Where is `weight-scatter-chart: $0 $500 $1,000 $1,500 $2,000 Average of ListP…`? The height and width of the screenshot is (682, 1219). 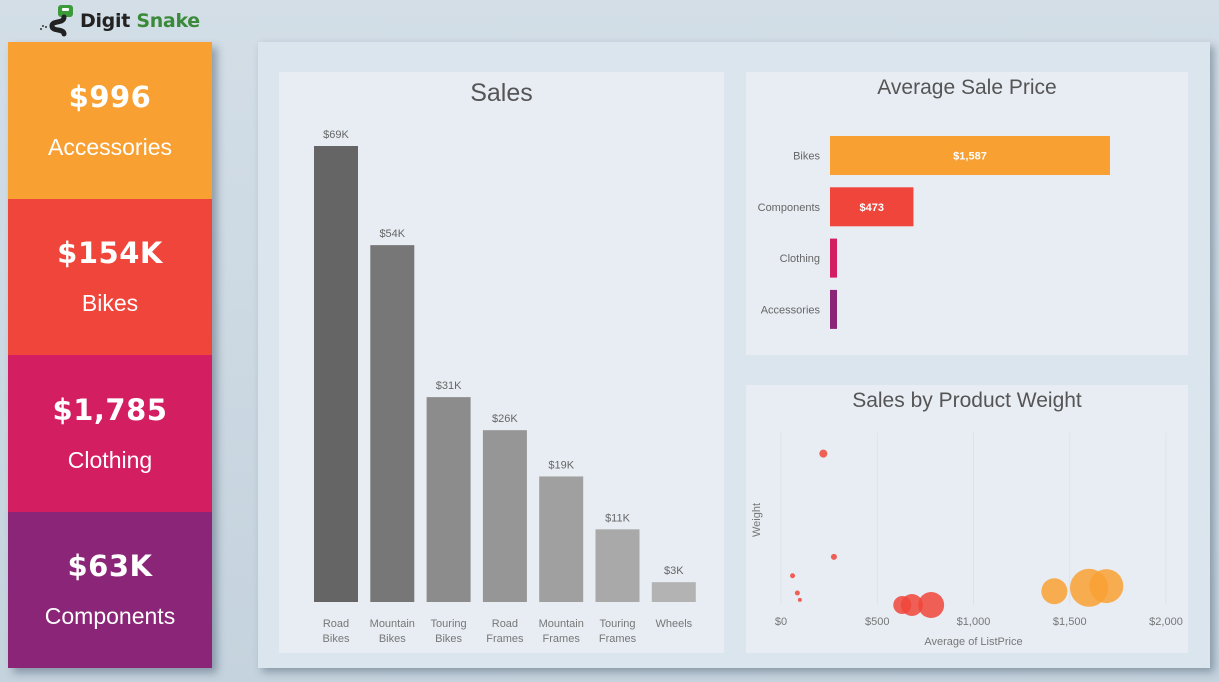
weight-scatter-chart: $0 $500 $1,000 $1,500 $2,000 Average of ListP… is located at coordinates (967, 540).